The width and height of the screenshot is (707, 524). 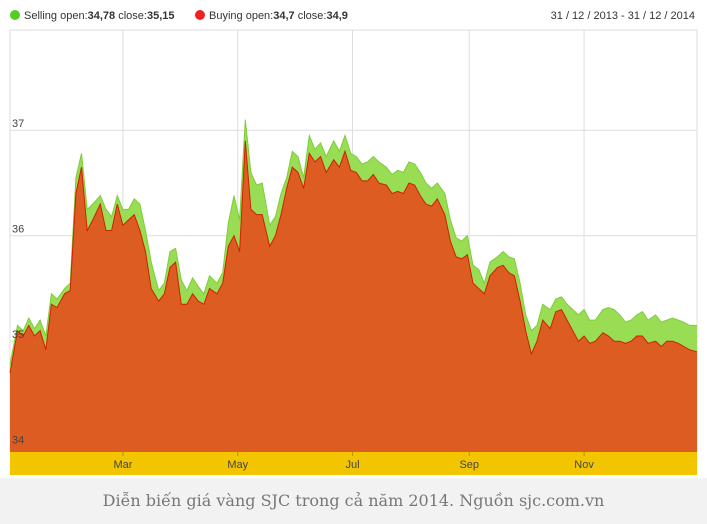 What do you see at coordinates (18, 335) in the screenshot?
I see `y-tick-label: 35` at bounding box center [18, 335].